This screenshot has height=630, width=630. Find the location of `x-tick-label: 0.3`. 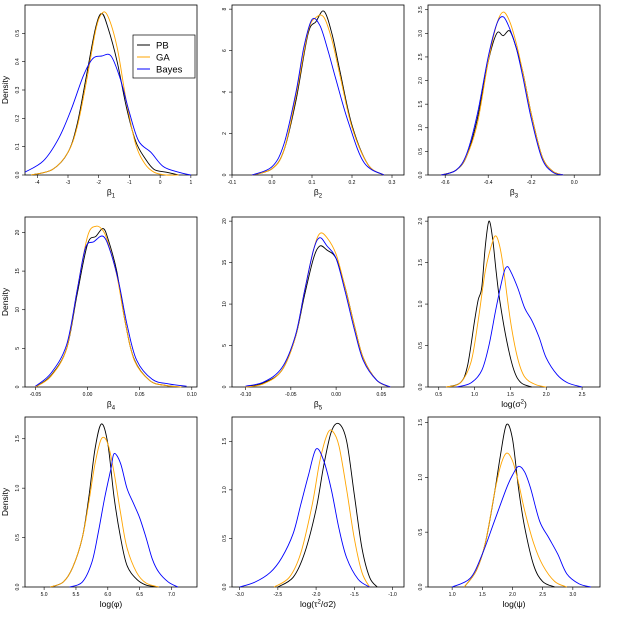

x-tick-label: 0.3 is located at coordinates (392, 183).